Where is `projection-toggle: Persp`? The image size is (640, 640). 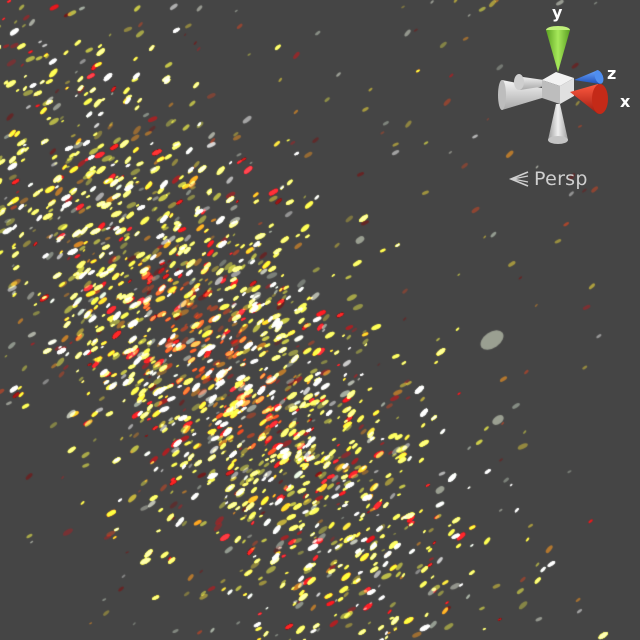
projection-toggle: Persp is located at coordinates (548, 179).